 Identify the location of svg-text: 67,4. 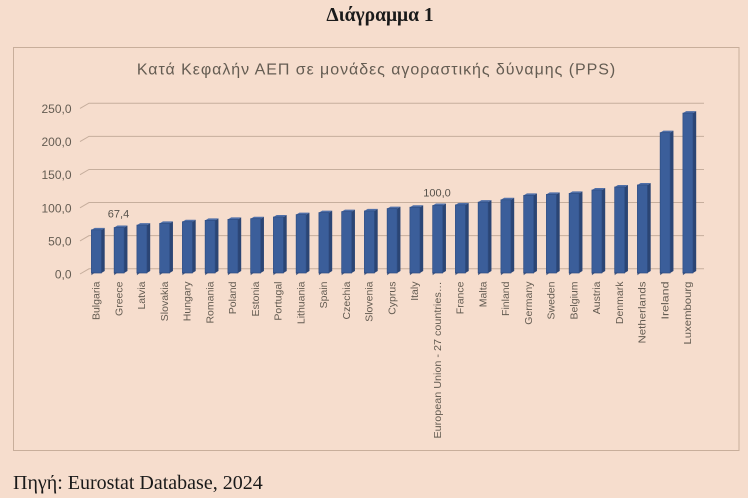
(118, 215).